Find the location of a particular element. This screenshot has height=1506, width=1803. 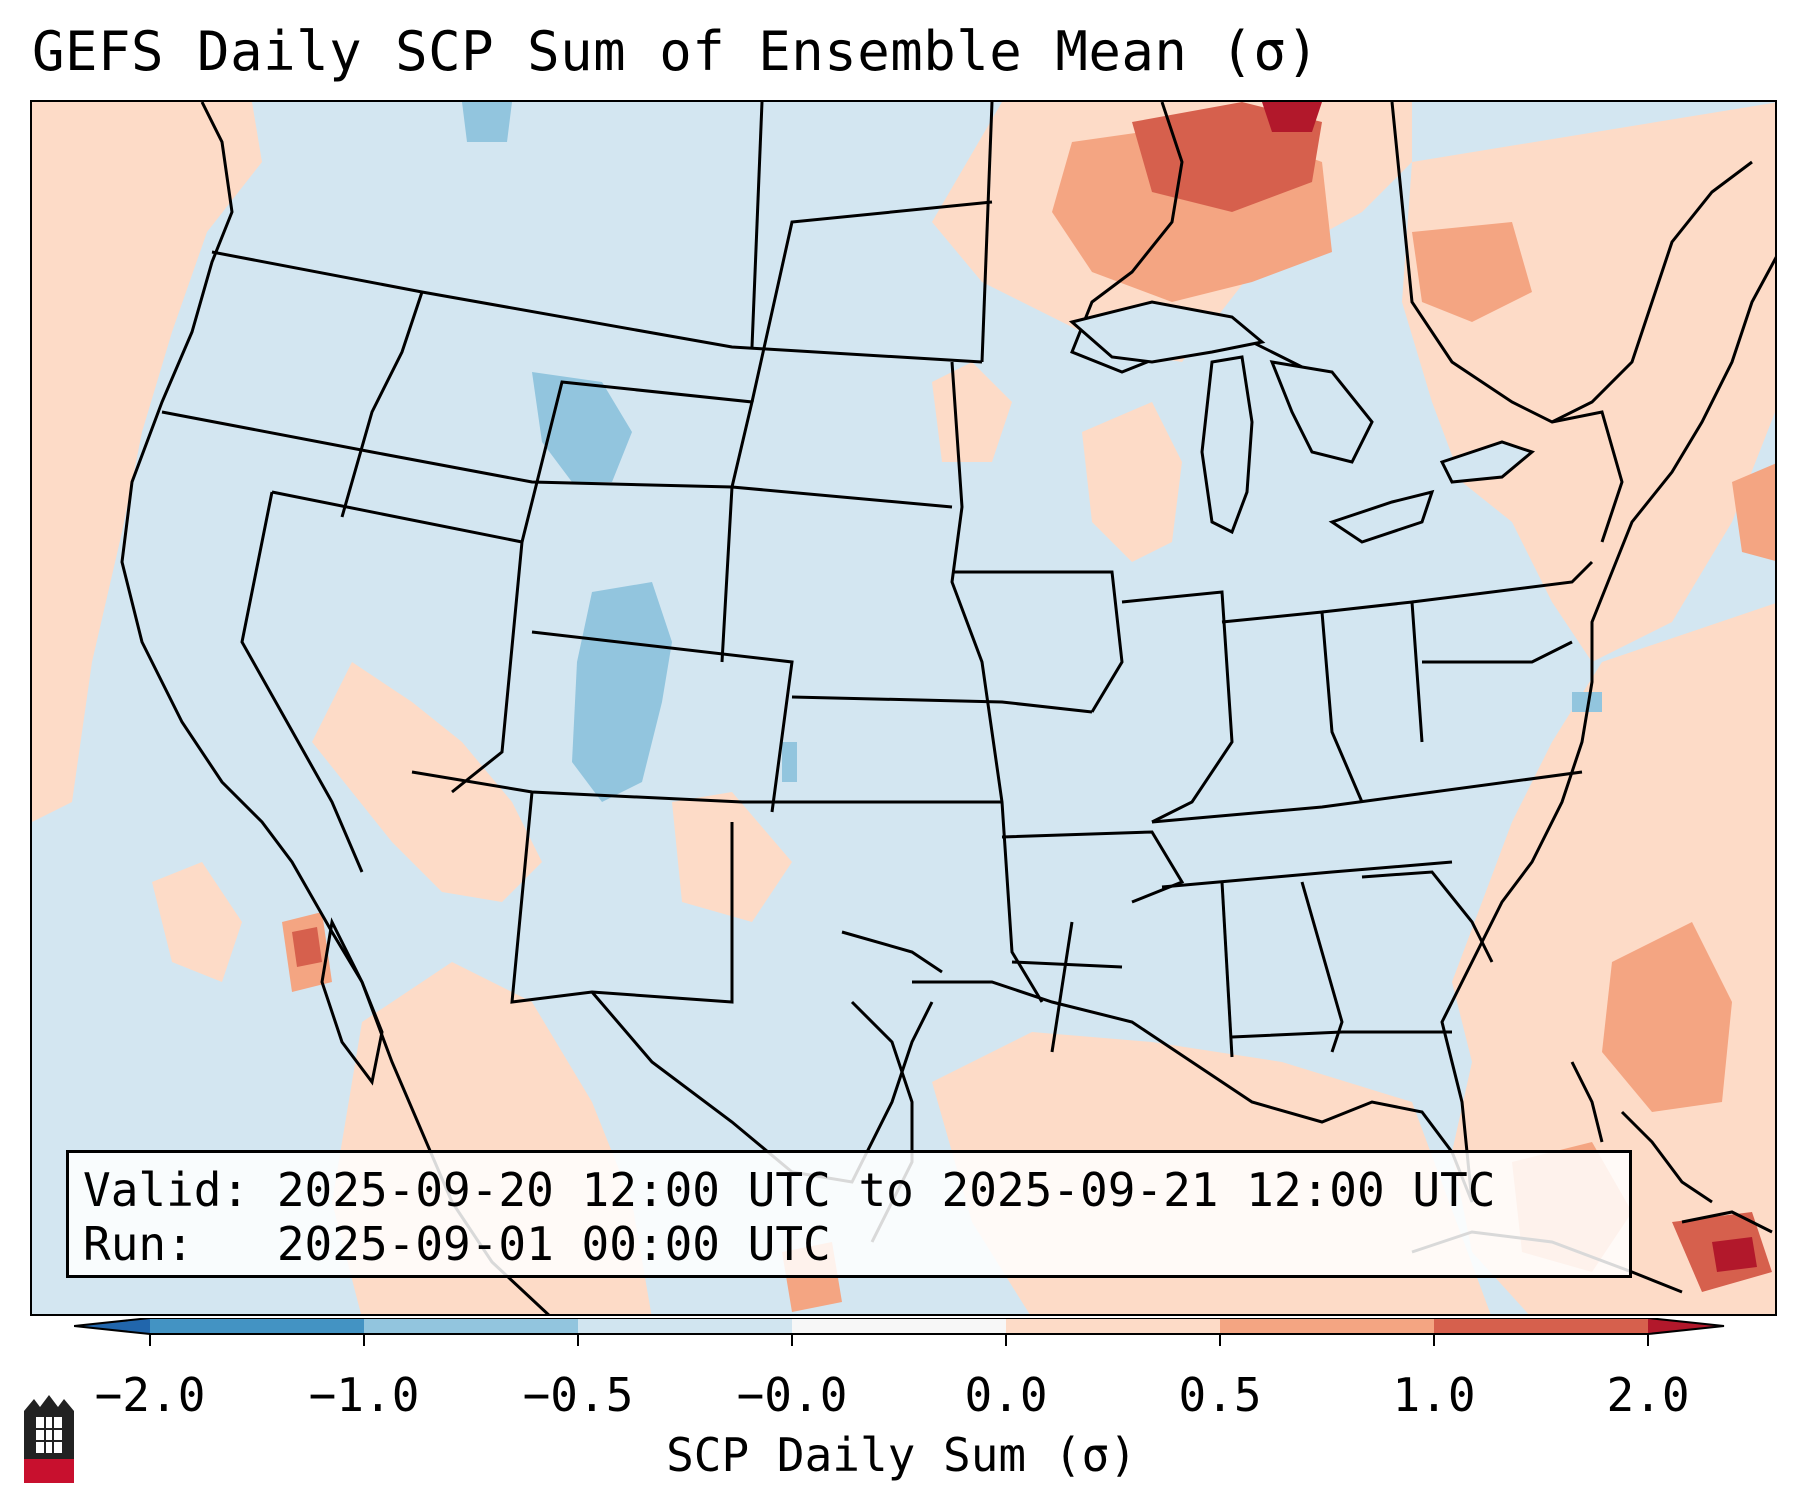

colorbar-tick-label: −2.0 is located at coordinates (150, 1395).